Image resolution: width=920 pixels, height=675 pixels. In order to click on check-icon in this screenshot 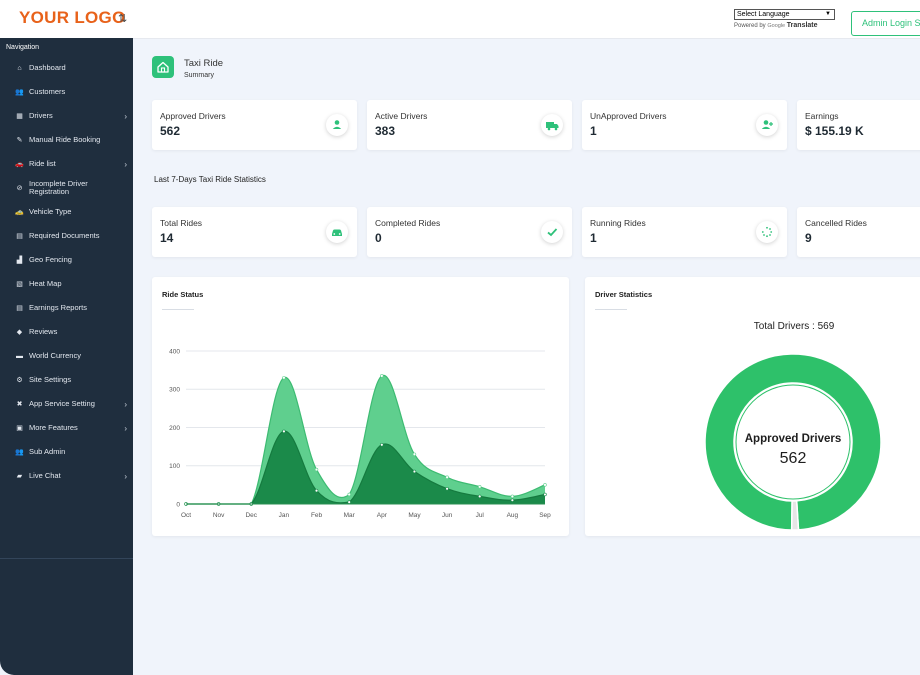, I will do `click(552, 232)`.